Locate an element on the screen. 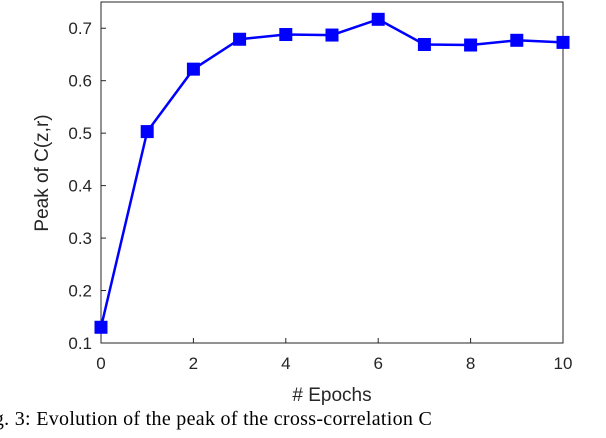 The width and height of the screenshot is (606, 438). y-axis: 0.1 0.2 0.3 0.4 0.5 0.6 0.7 is located at coordinates (87, 186).